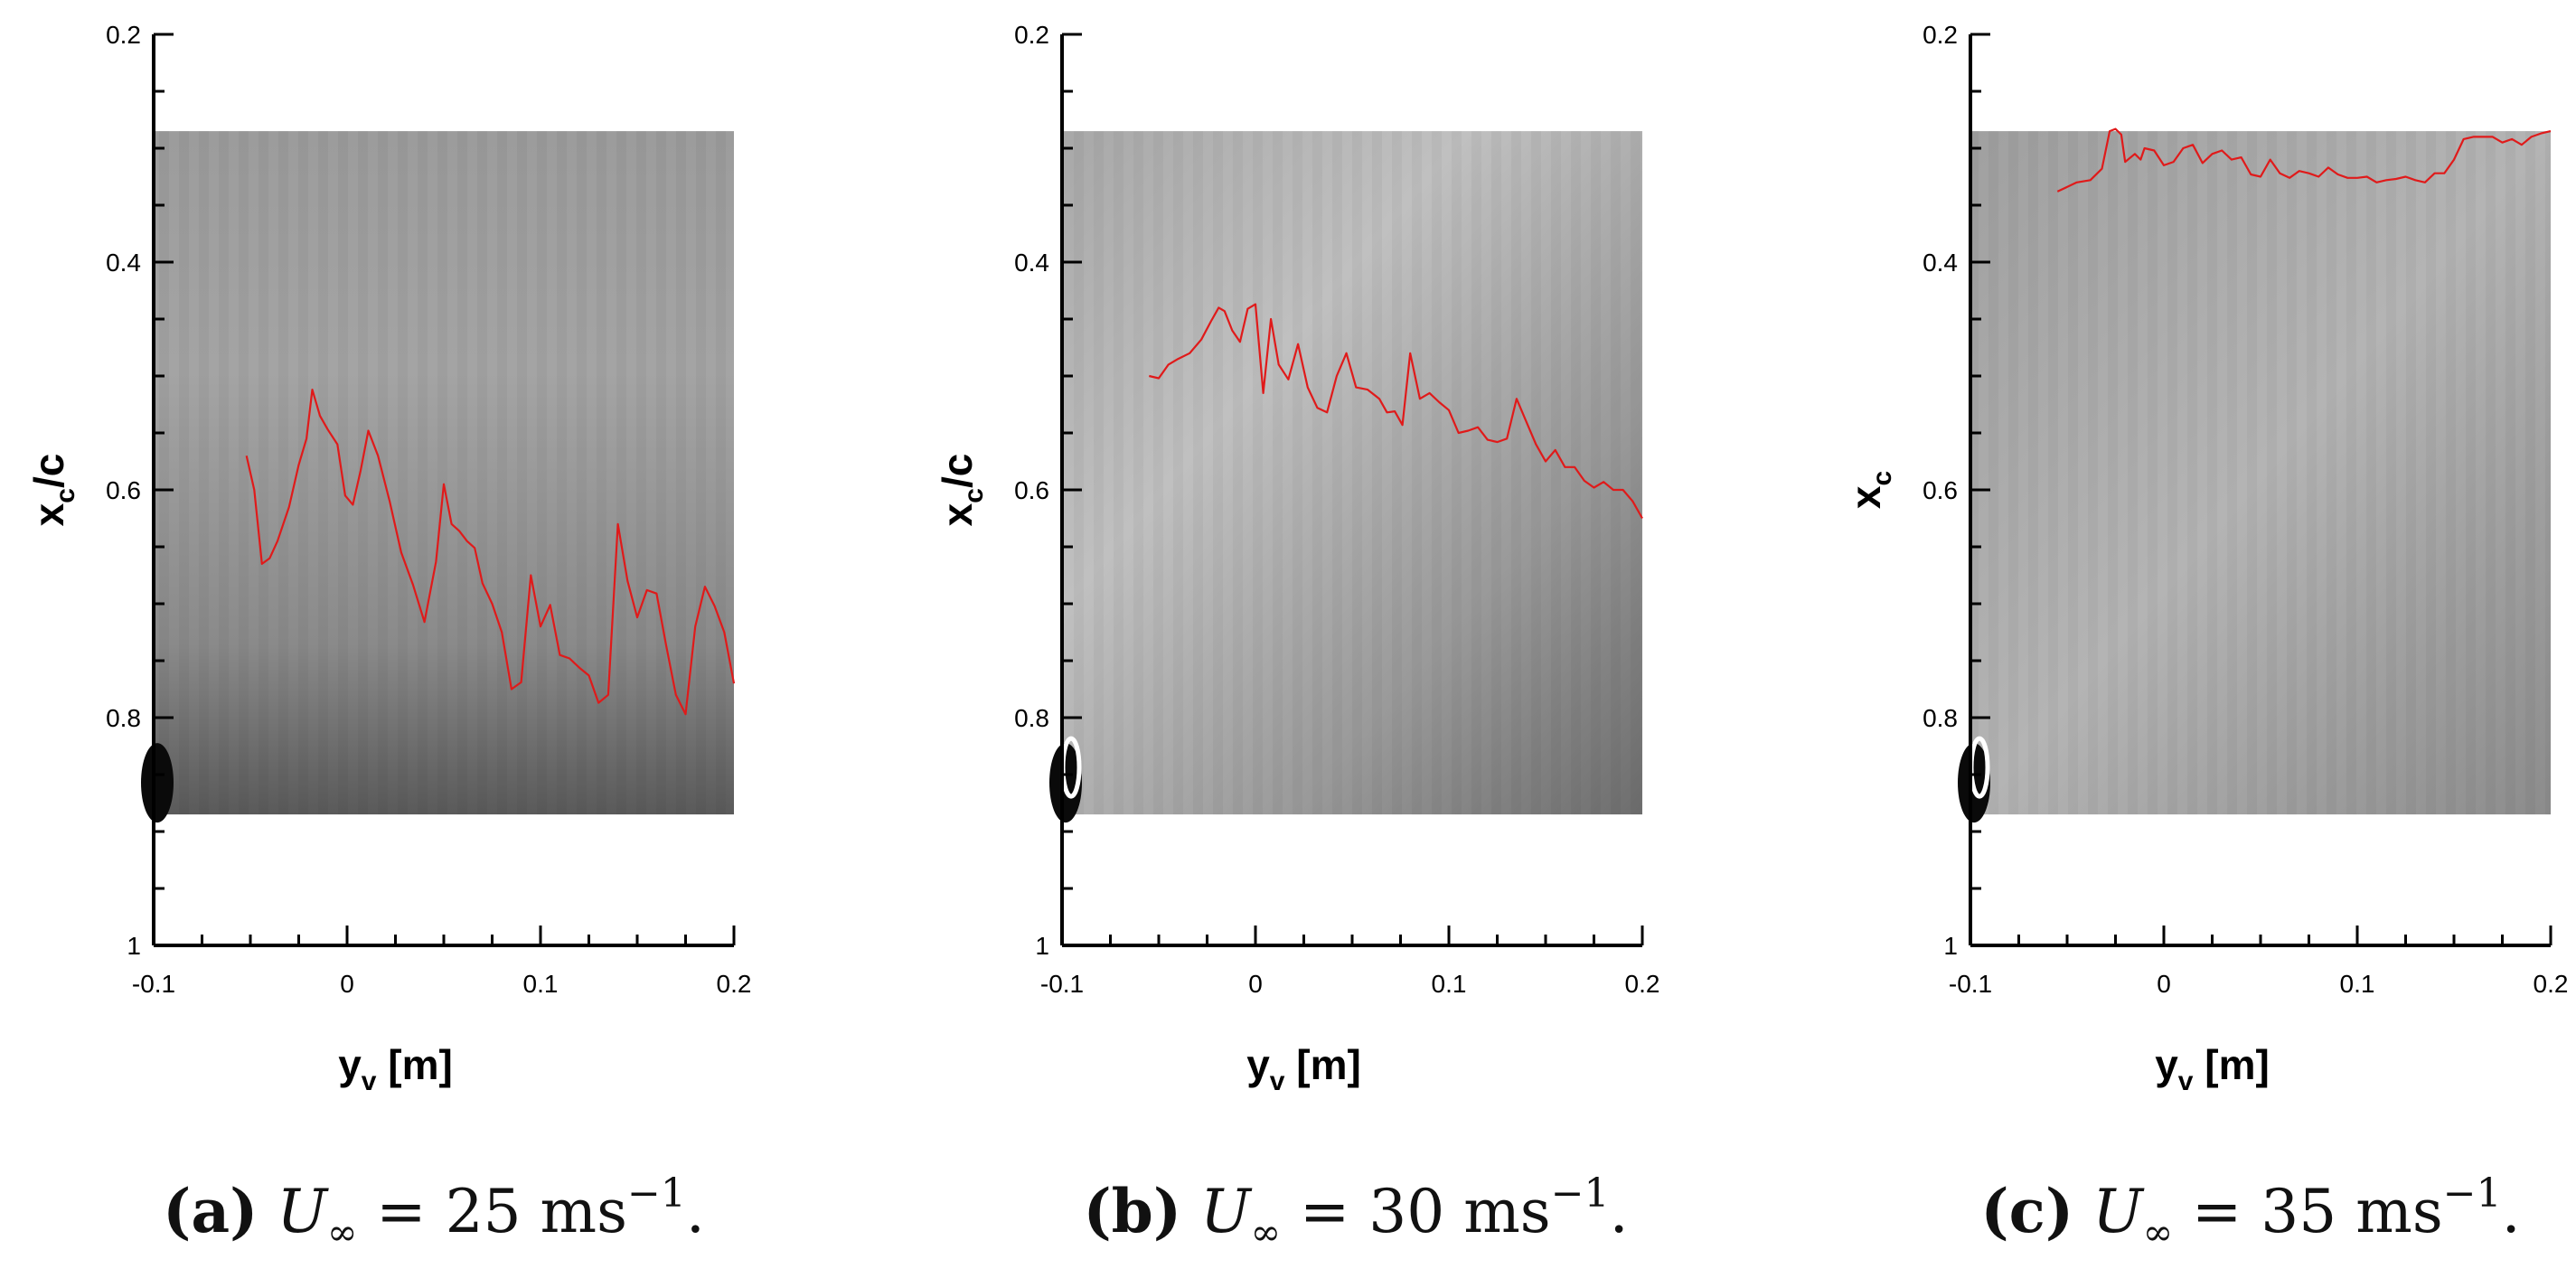 The width and height of the screenshot is (2576, 1278). I want to click on caption-label: (b), so click(1132, 1211).